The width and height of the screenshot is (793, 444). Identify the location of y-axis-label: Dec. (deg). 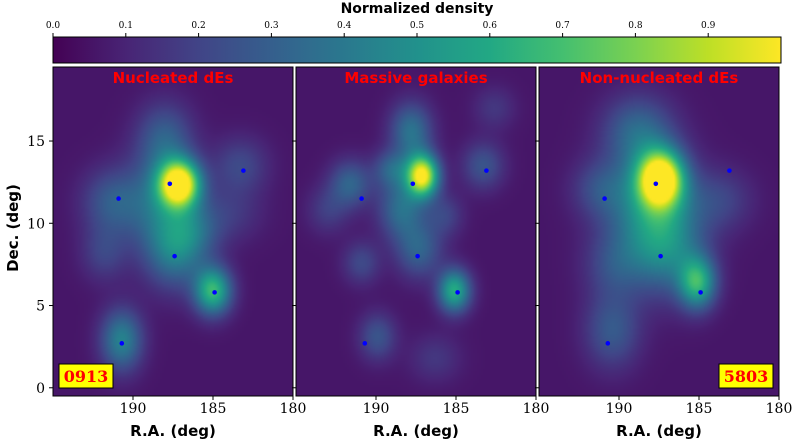
(13, 228).